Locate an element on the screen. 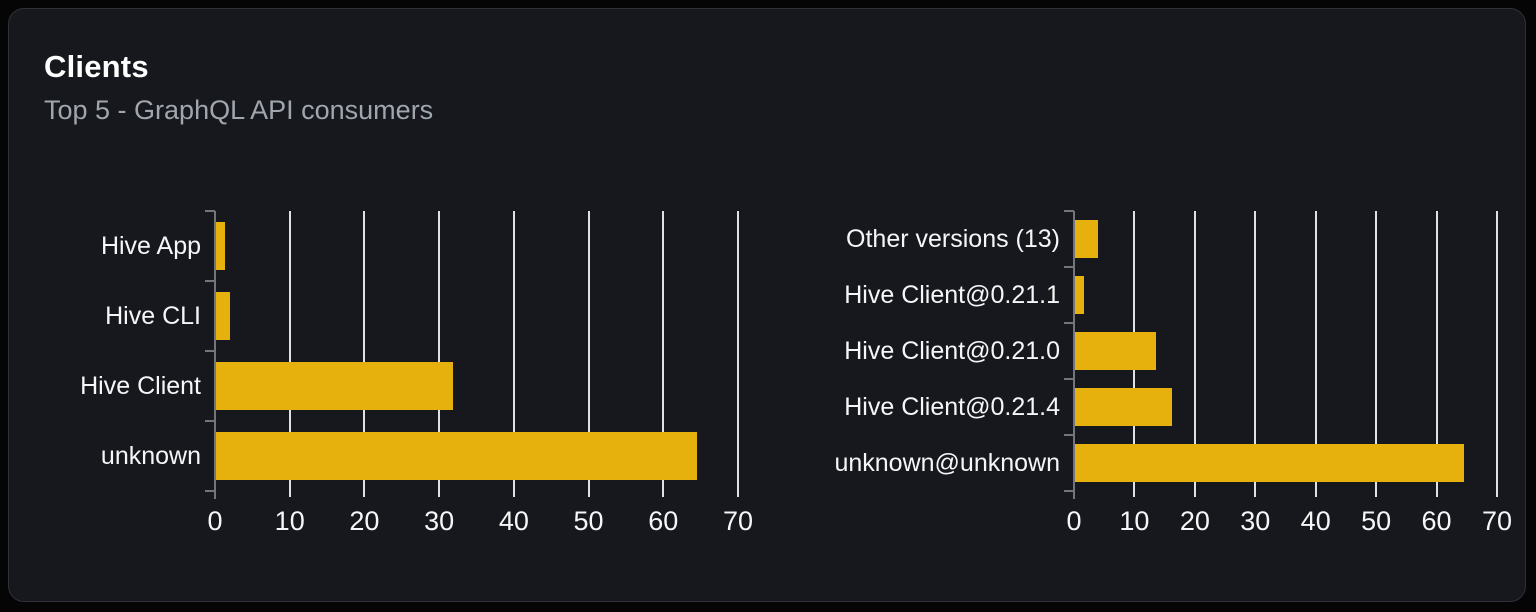 This screenshot has height=612, width=1536. card-header: Clients Top 5 - GraphQL API consumers is located at coordinates (238, 87).